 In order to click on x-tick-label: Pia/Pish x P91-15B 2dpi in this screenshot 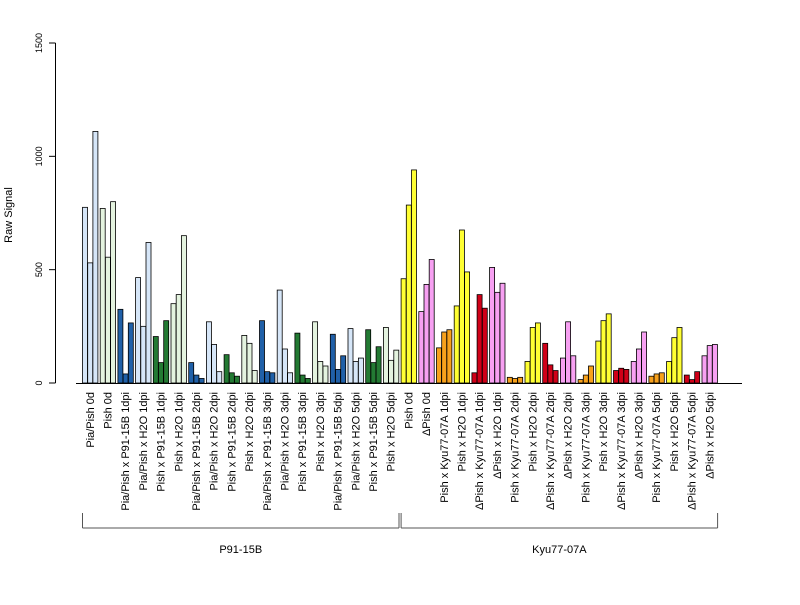, I will do `click(197, 451)`.